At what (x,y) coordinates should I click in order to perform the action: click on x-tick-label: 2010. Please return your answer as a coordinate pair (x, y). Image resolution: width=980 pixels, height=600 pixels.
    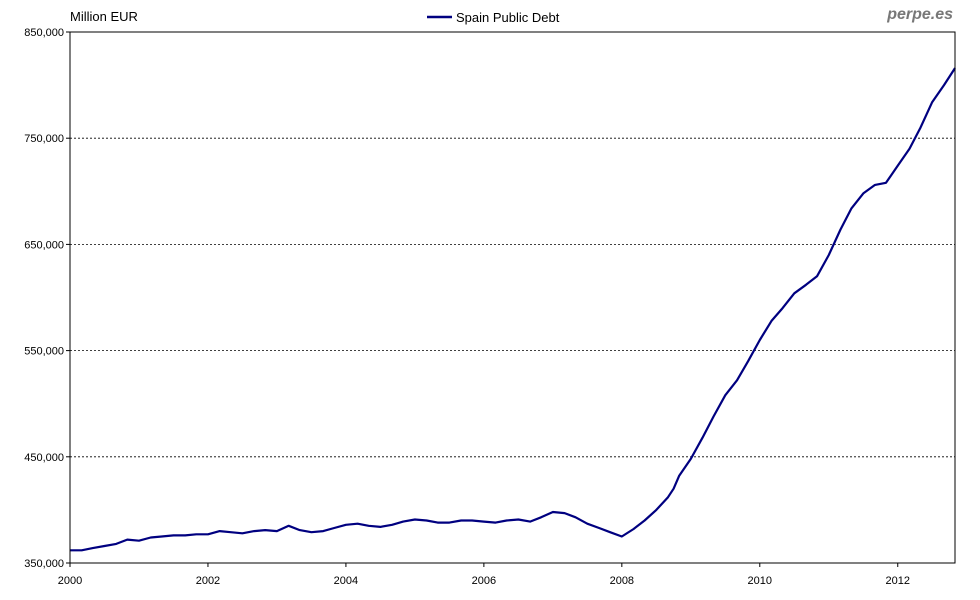
    Looking at the image, I should click on (760, 581).